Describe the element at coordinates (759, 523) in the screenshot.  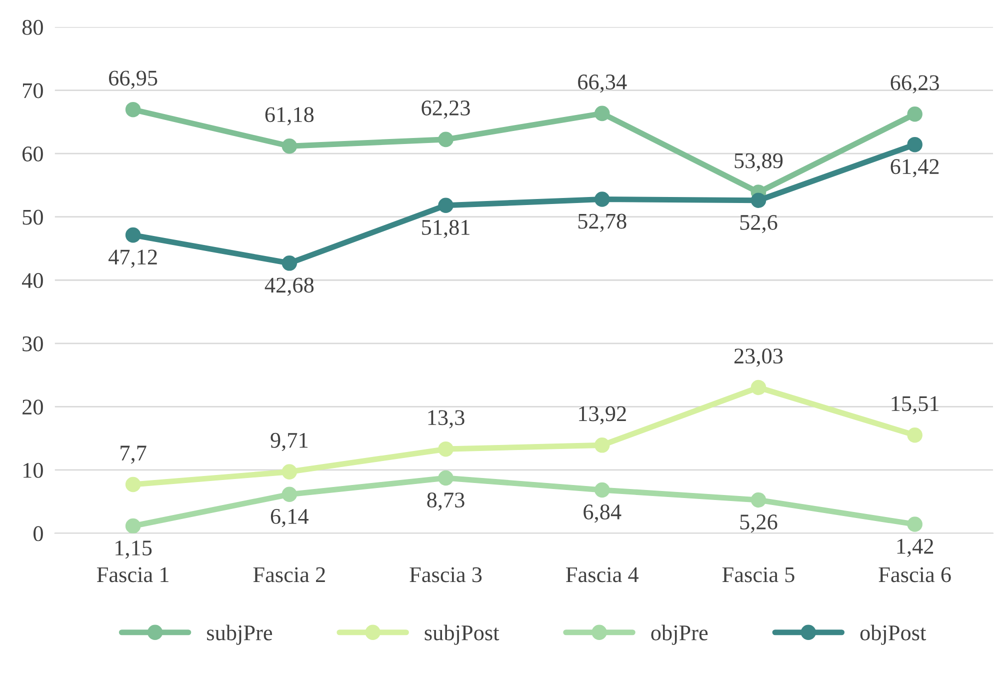
I see `data-label: 5,26` at that location.